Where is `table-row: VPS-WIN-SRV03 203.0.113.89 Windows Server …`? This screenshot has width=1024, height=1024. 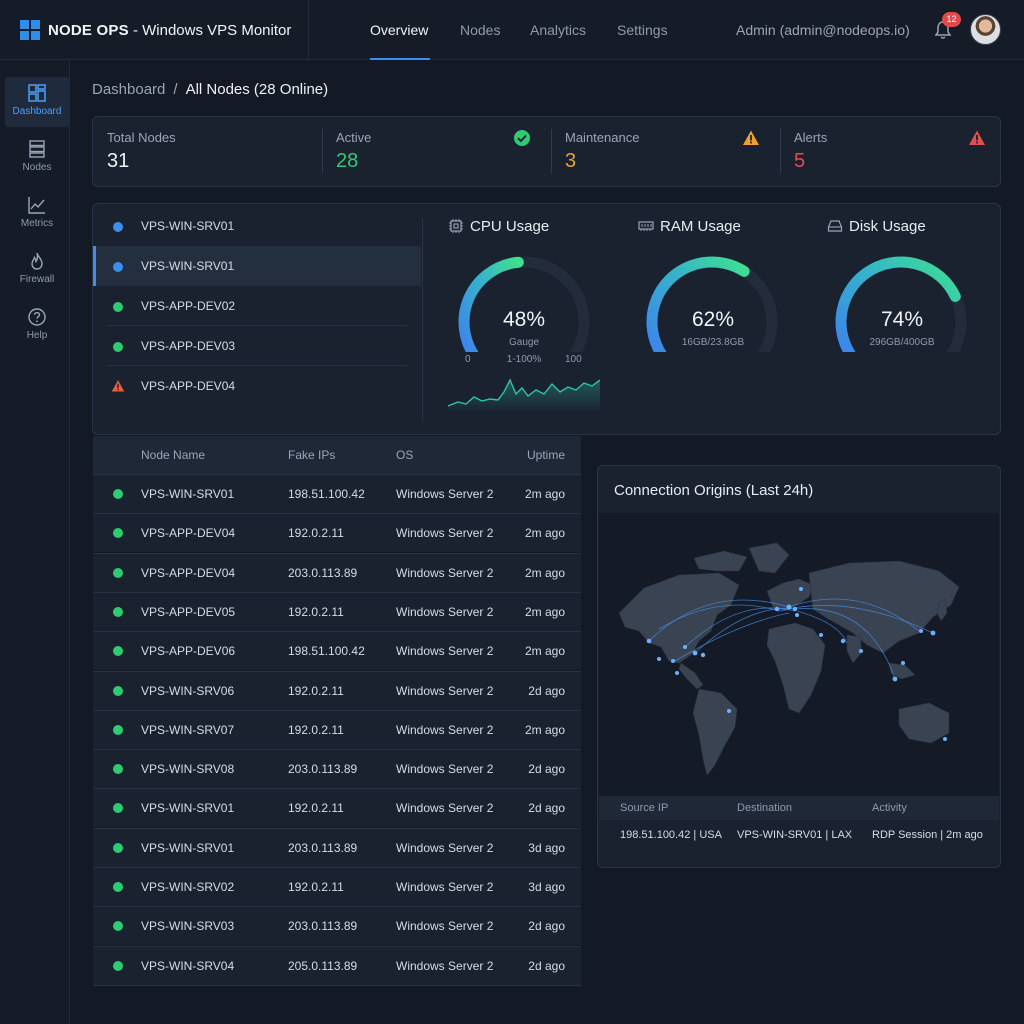 table-row: VPS-WIN-SRV03 203.0.113.89 Windows Server … is located at coordinates (337, 926).